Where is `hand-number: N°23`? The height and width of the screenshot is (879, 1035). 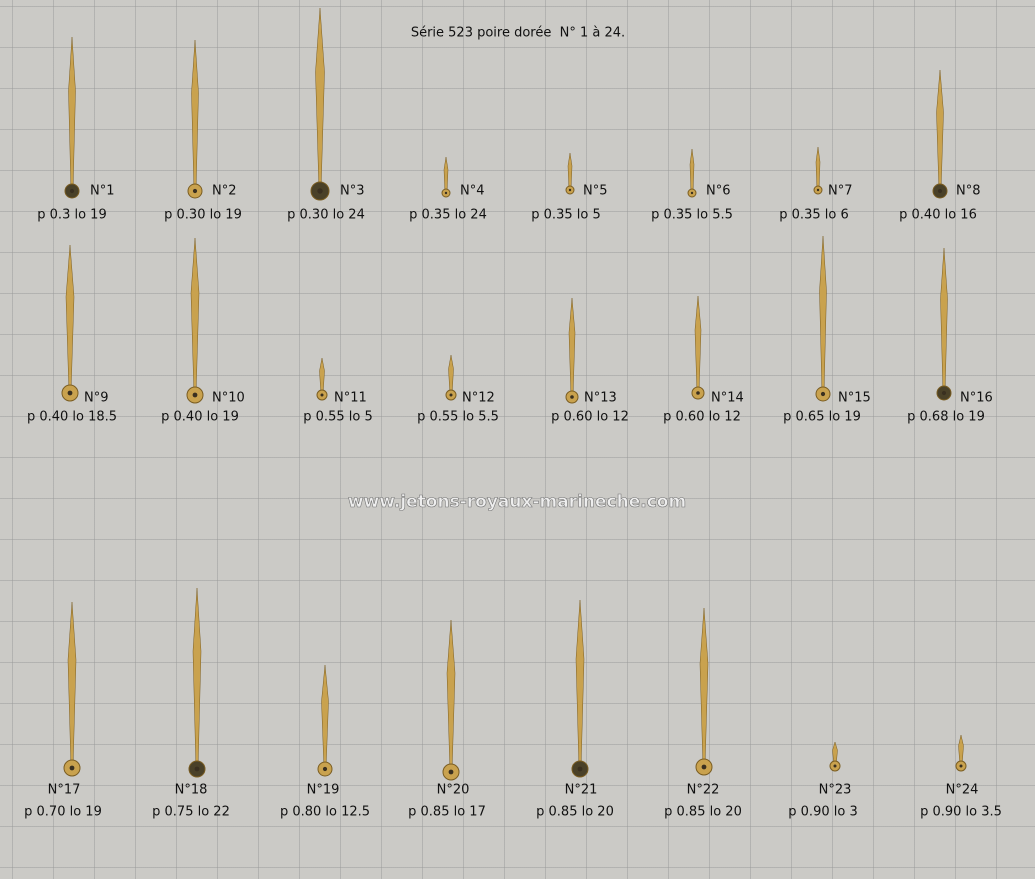 hand-number: N°23 is located at coordinates (835, 790).